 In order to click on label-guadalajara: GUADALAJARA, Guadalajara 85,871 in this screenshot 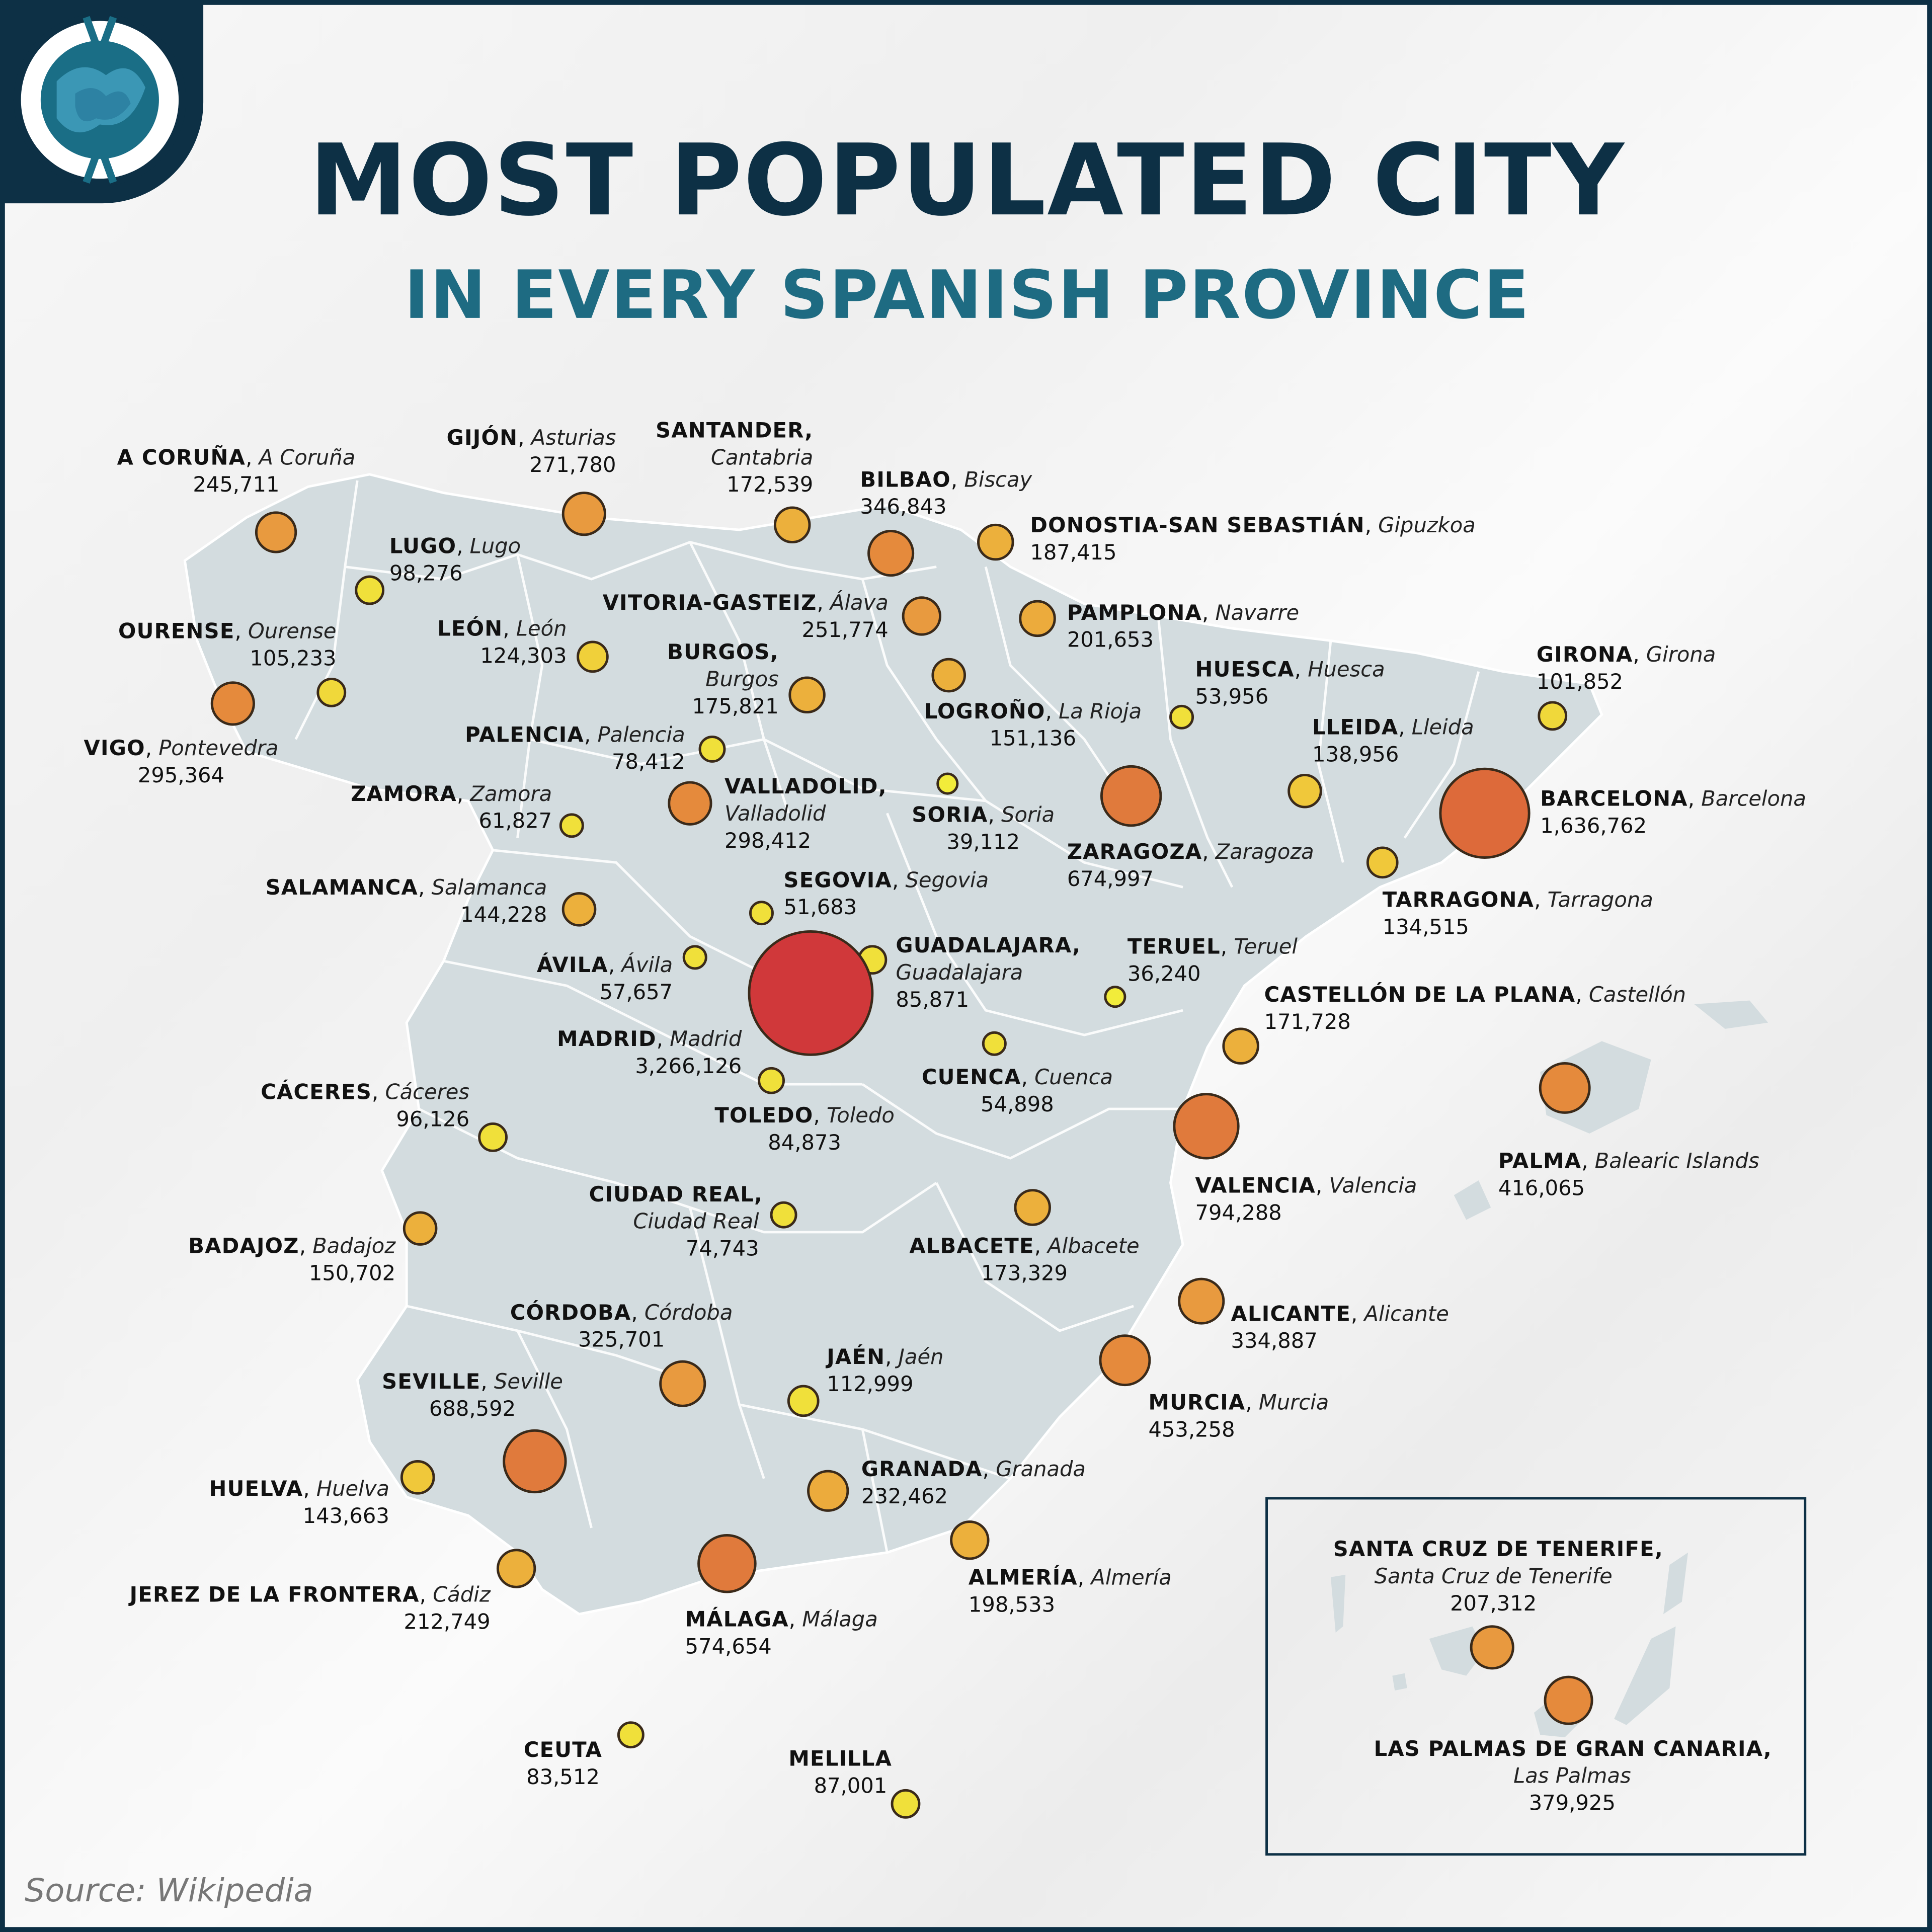, I will do `click(989, 973)`.